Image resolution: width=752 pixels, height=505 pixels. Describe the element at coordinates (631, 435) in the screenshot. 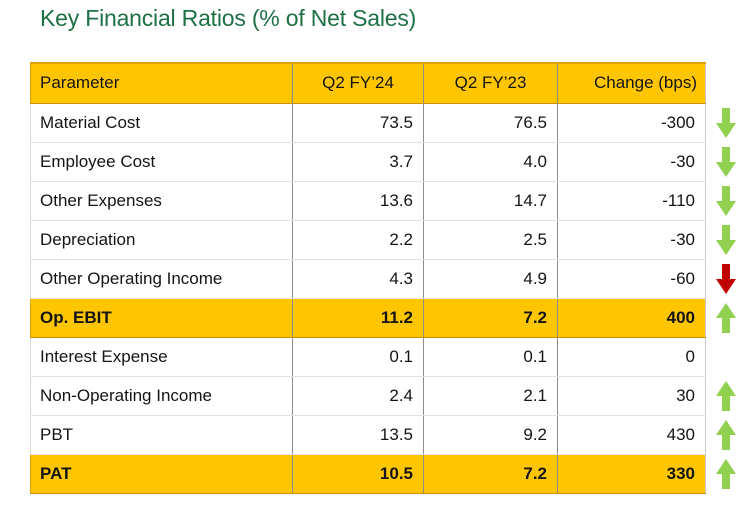

I see `change-cell: 430` at that location.